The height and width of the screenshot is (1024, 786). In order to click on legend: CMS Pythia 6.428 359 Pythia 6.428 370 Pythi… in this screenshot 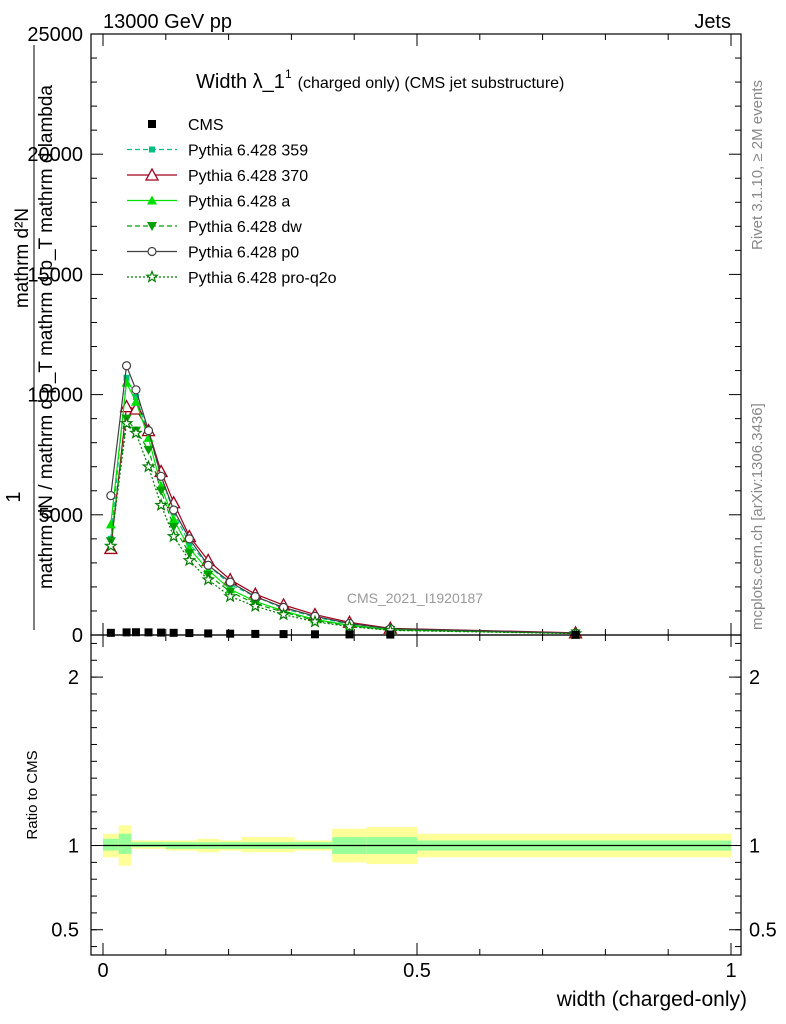, I will do `click(232, 202)`.